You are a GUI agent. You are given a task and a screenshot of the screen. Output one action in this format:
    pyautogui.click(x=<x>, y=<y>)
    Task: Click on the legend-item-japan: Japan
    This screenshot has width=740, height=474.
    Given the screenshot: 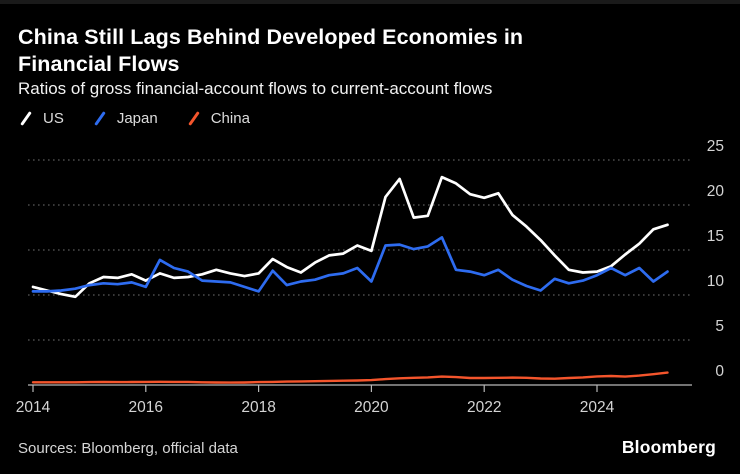 What is the action you would take?
    pyautogui.click(x=125, y=118)
    